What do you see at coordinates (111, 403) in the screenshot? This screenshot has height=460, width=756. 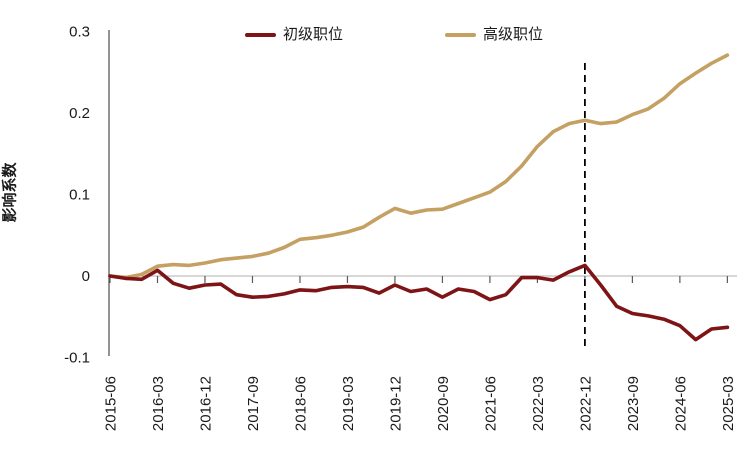 I see `x-tick-label: 2015-06` at bounding box center [111, 403].